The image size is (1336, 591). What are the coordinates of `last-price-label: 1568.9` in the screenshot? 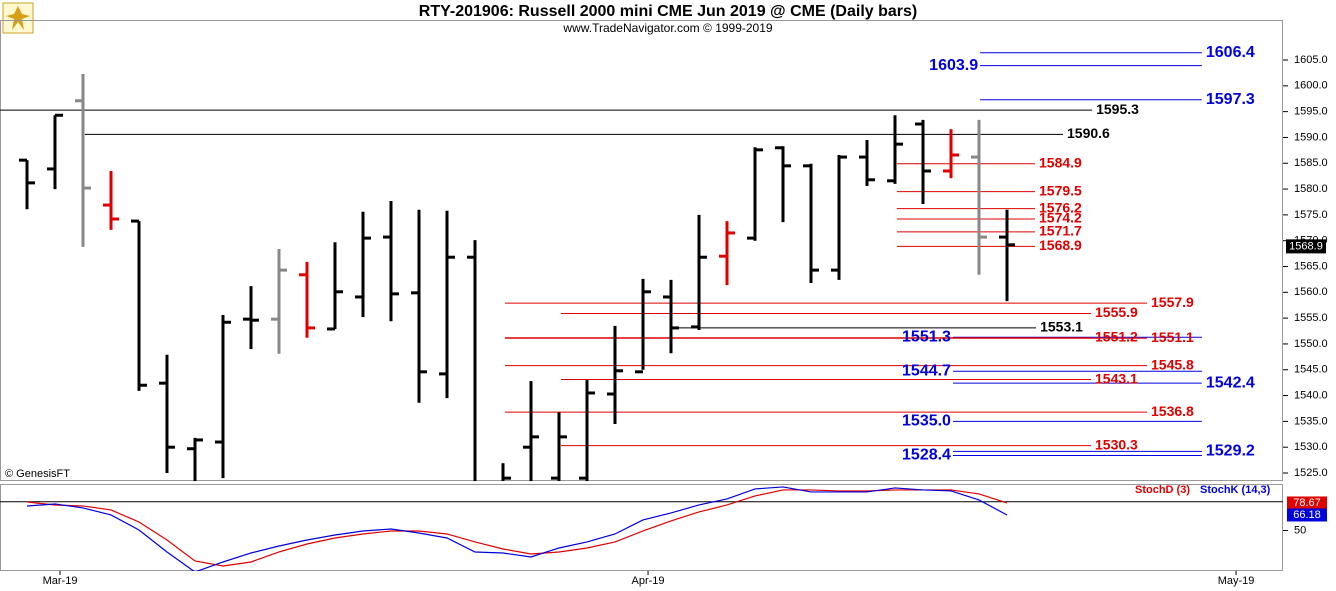 It's located at (1306, 246).